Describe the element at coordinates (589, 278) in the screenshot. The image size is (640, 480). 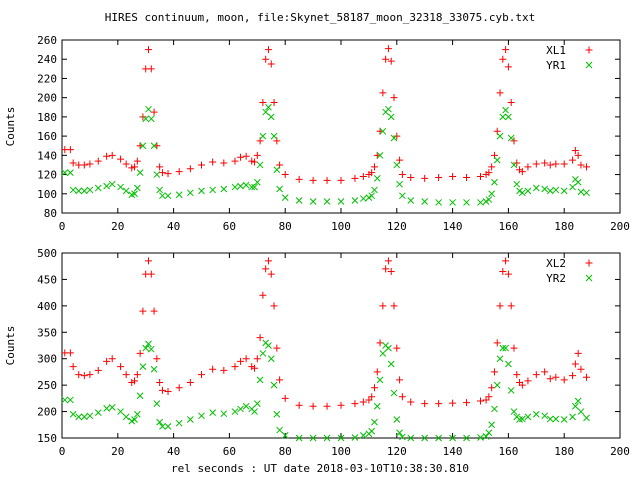
I see `legend-marker-yr2` at that location.